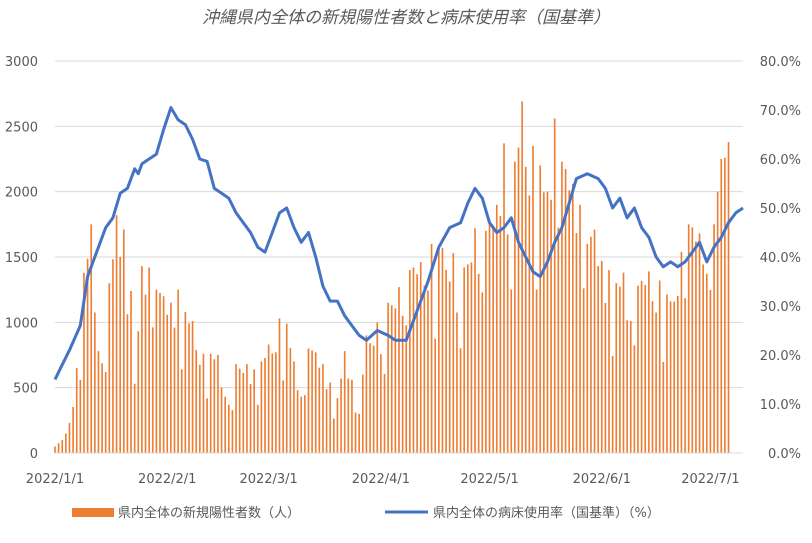 The width and height of the screenshot is (812, 543). What do you see at coordinates (381, 479) in the screenshot?
I see `x-tick-label: 2022/4/1` at bounding box center [381, 479].